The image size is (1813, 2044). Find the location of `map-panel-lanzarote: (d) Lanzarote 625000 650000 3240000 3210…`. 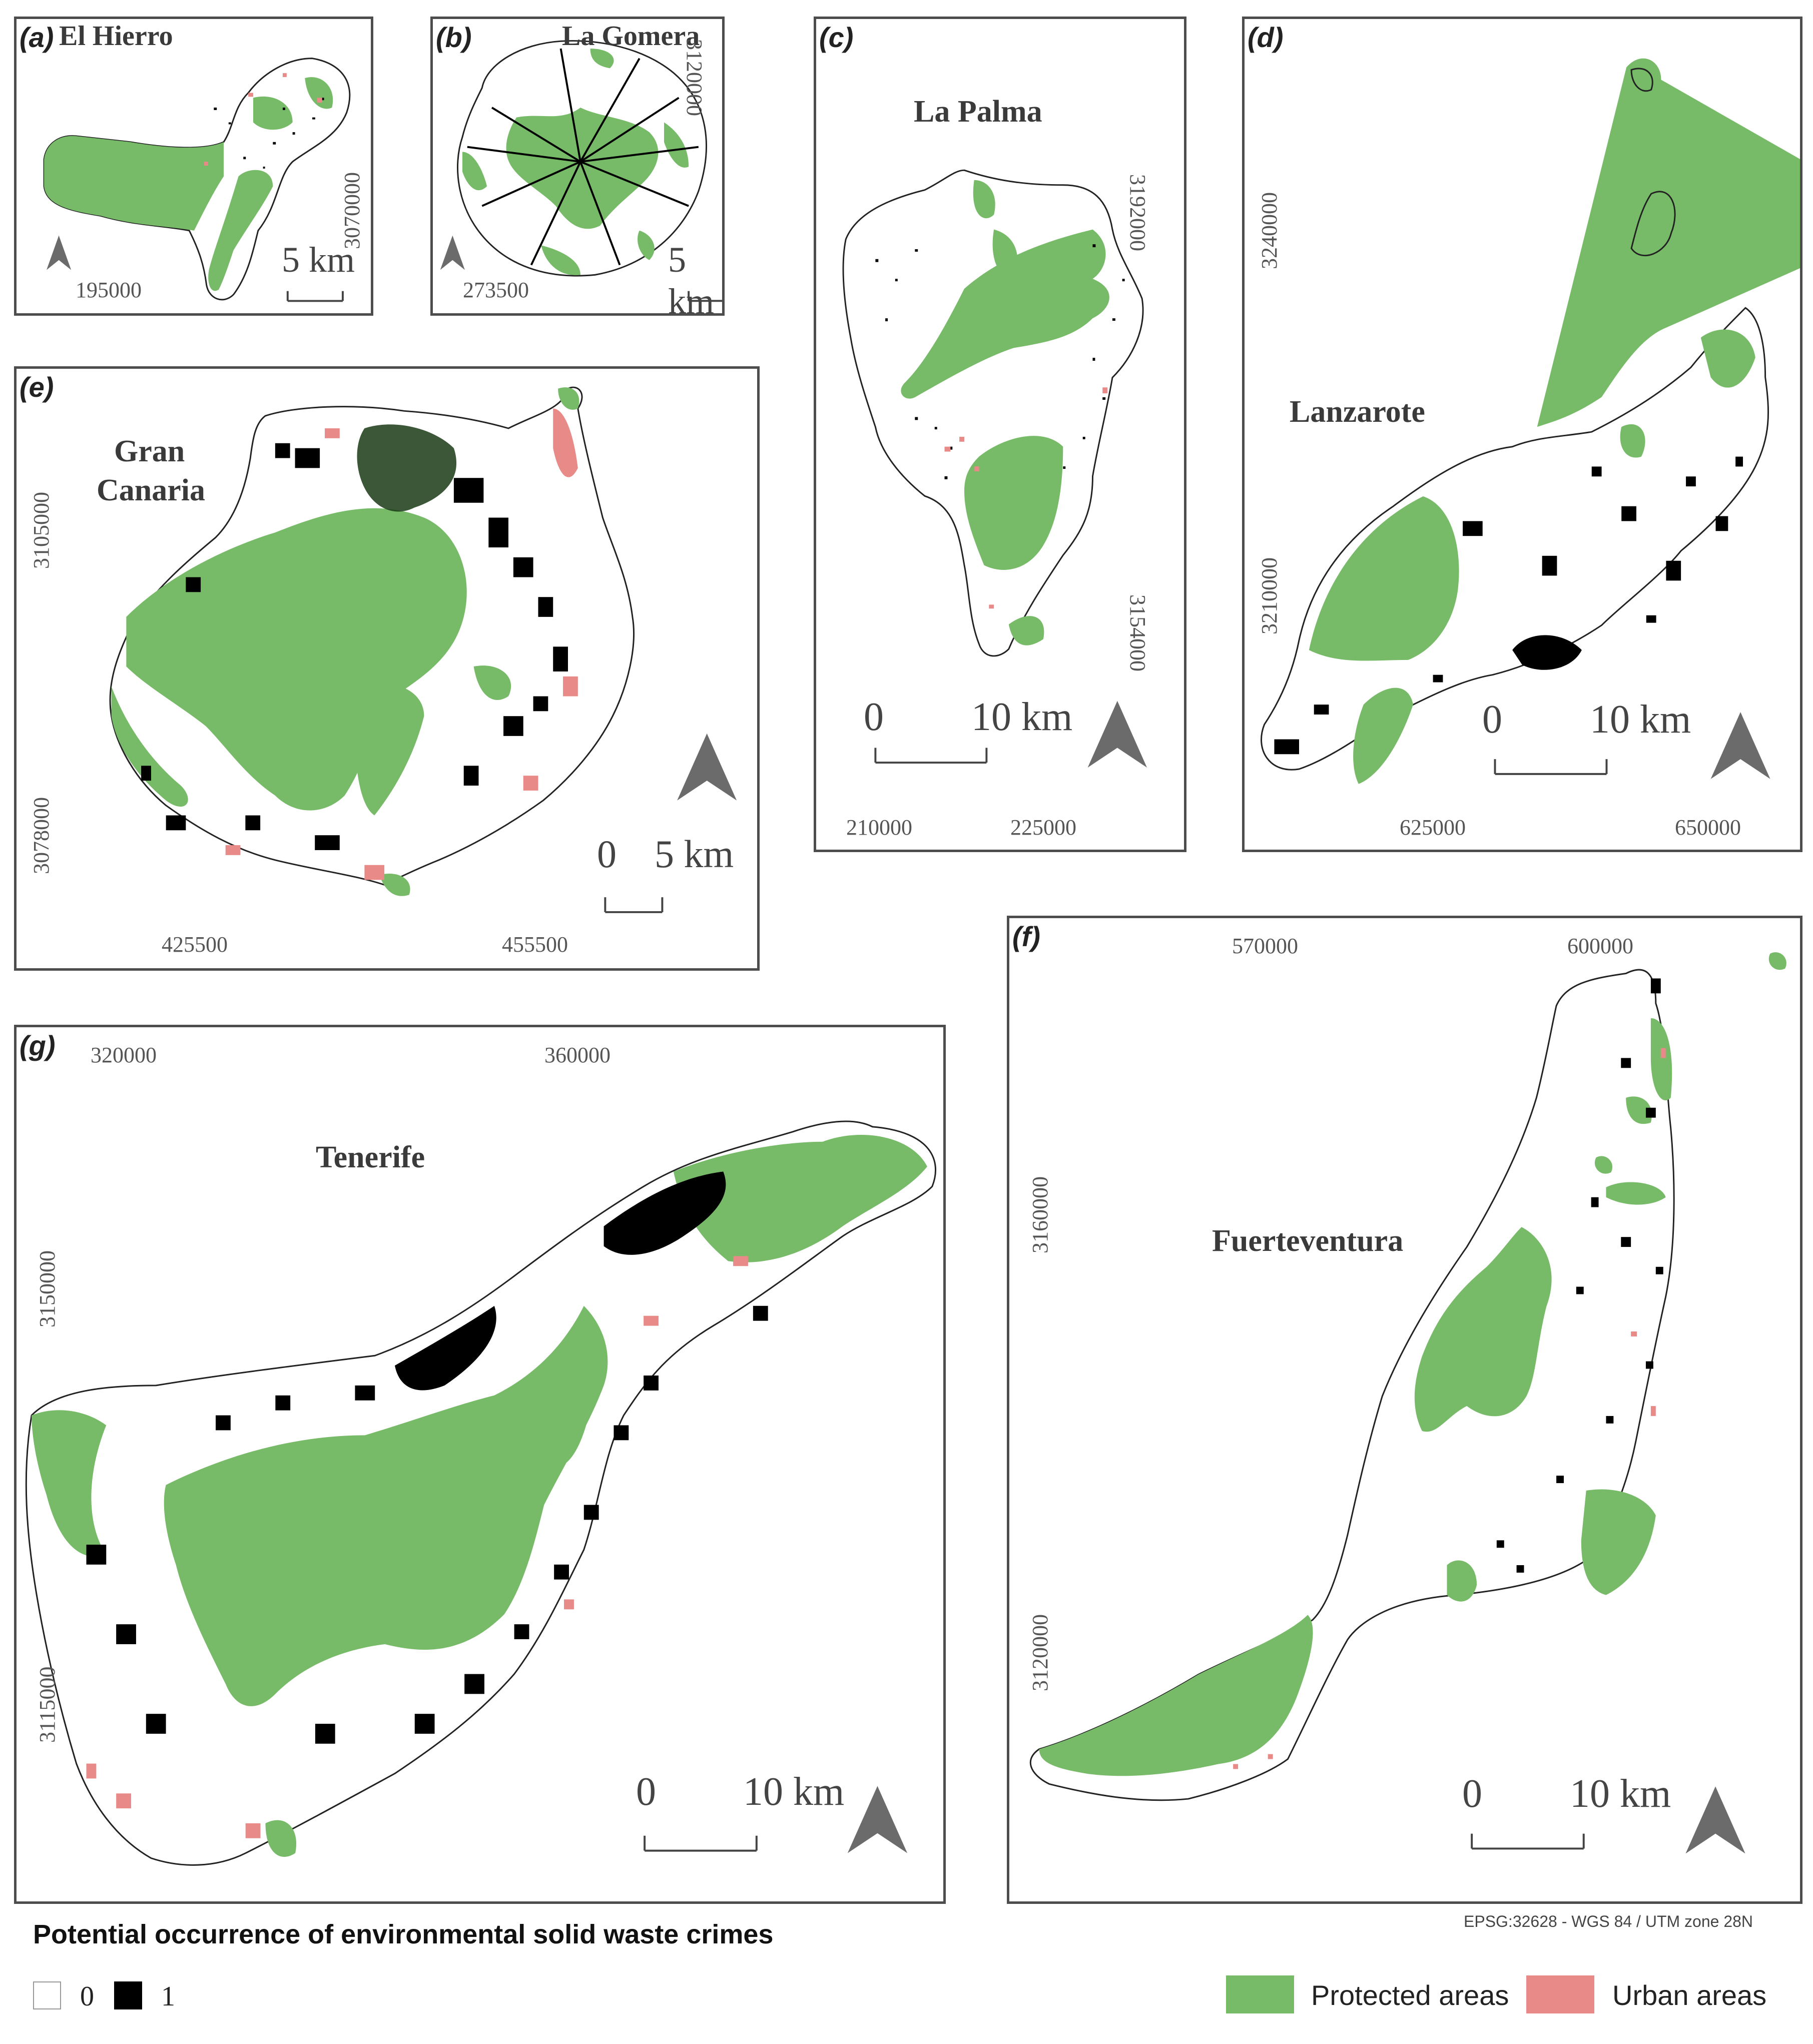

map-panel-lanzarote: (d) Lanzarote 625000 650000 3240000 3210… is located at coordinates (1522, 435).